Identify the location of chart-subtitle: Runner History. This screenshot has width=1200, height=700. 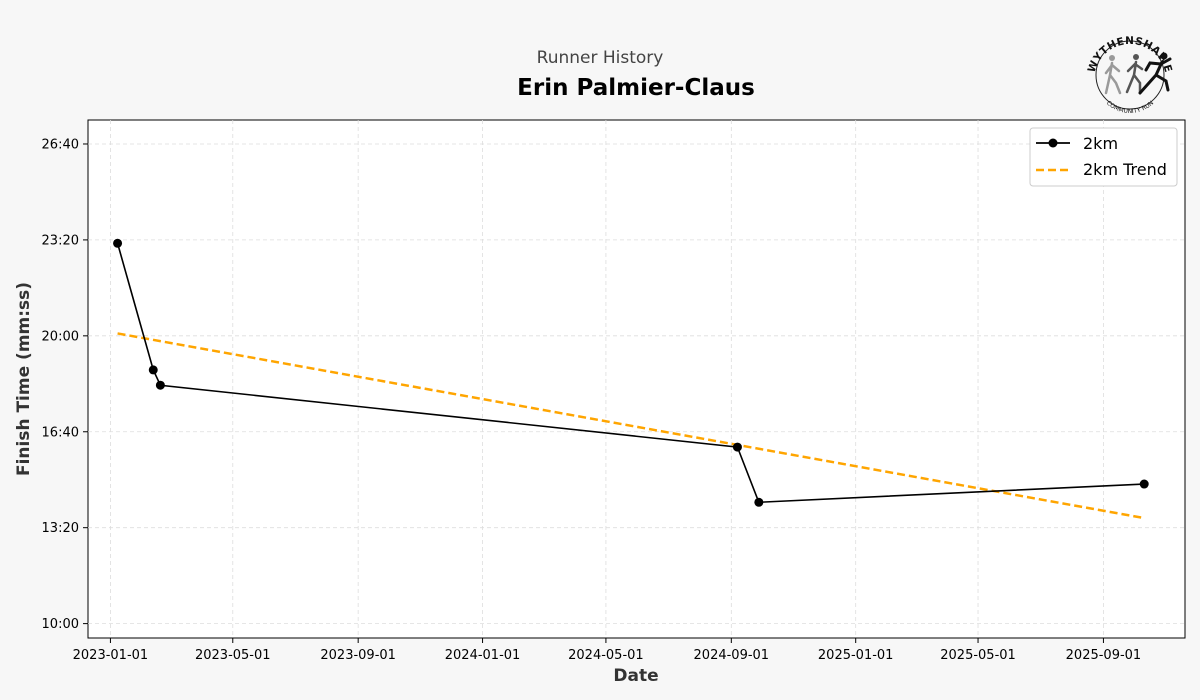
(600, 58).